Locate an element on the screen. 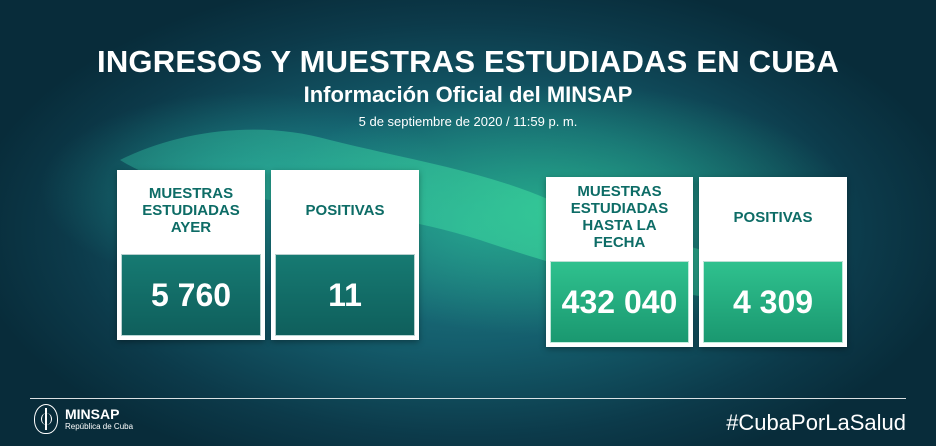  report-date: 5 de septiembre de 2020 / 11:59 p. m. is located at coordinates (468, 121).